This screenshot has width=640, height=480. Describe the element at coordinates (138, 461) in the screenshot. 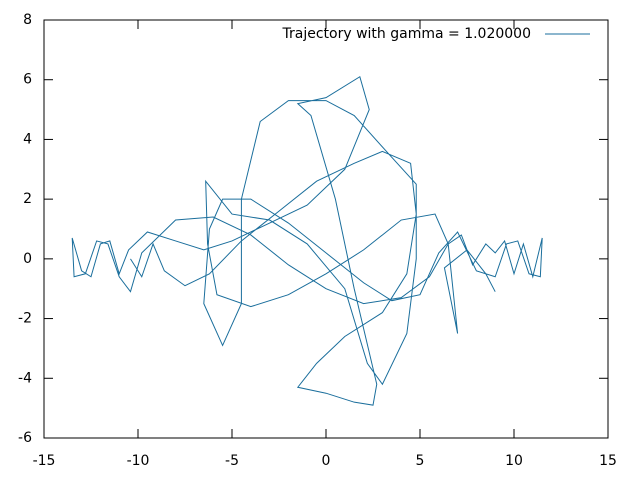

I see `x-tick-label: -10` at that location.